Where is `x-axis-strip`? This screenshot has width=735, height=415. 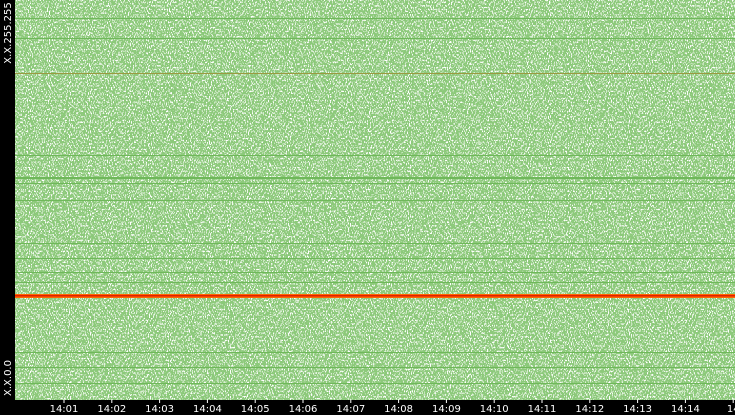
x-axis-strip is located at coordinates (367, 407).